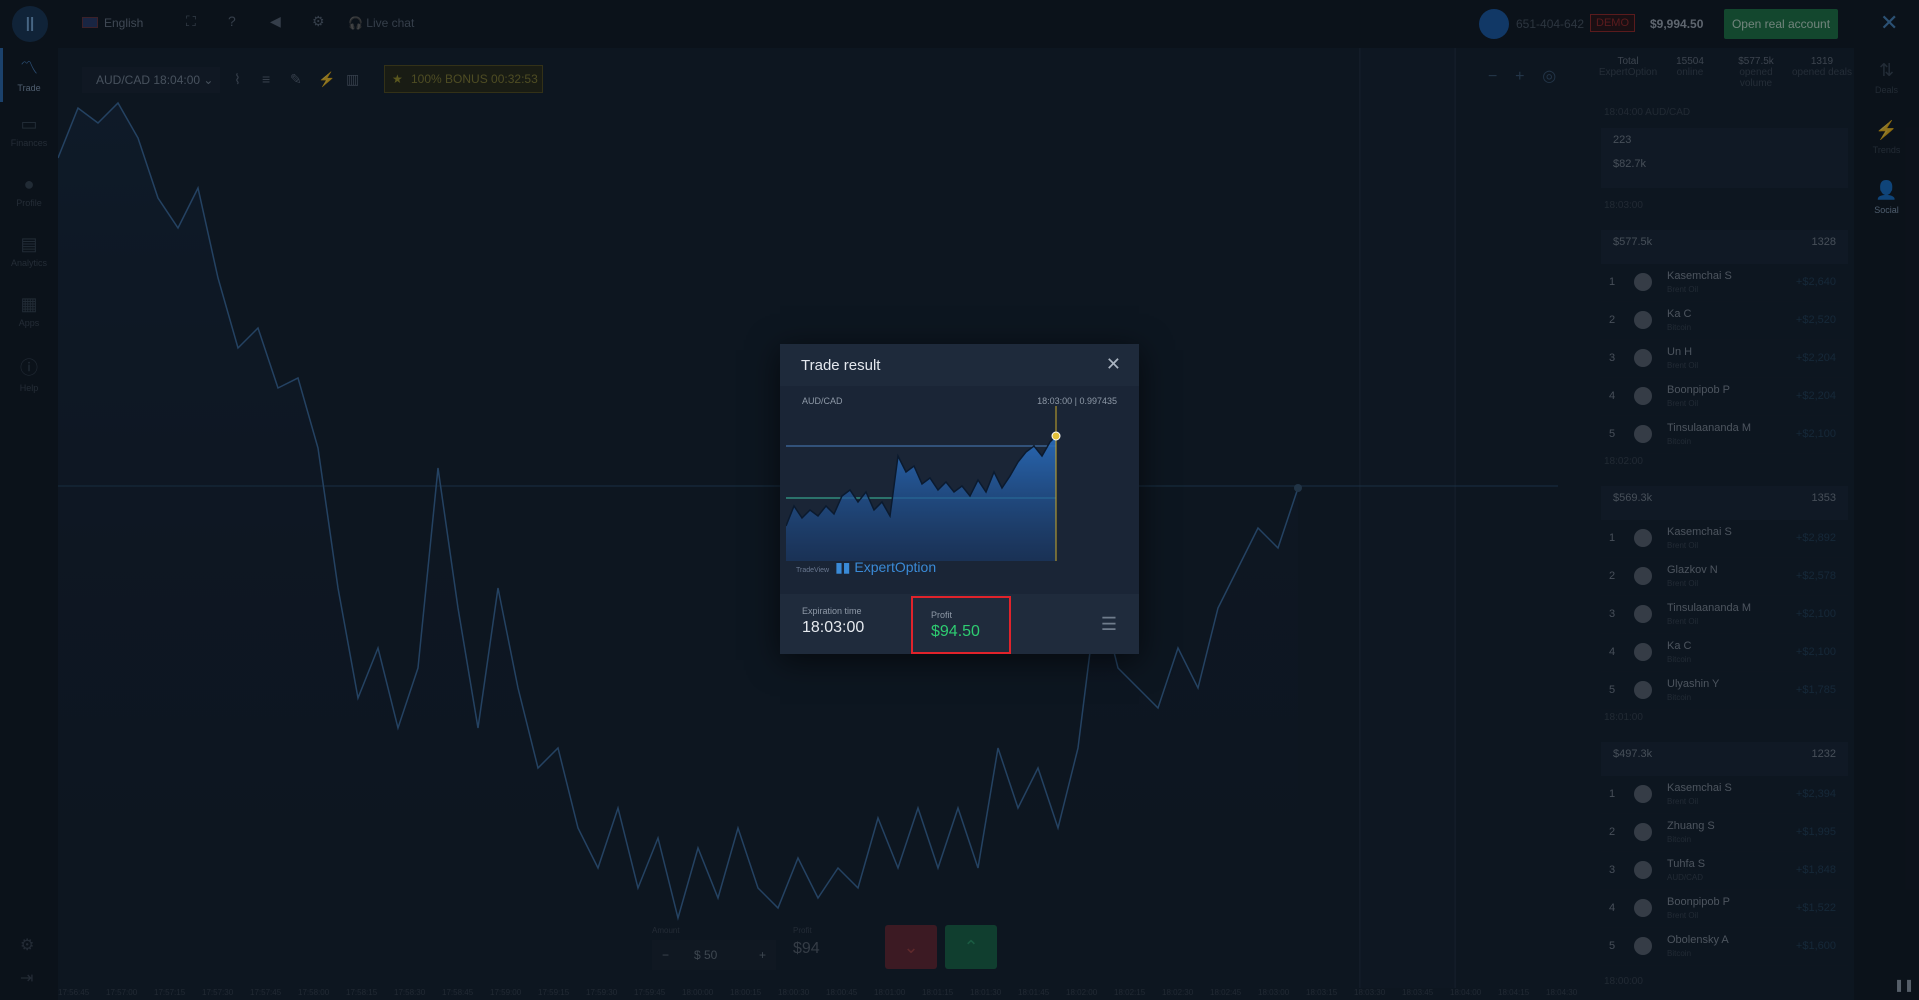  What do you see at coordinates (29, 244) in the screenshot?
I see `book-icon: ▤` at bounding box center [29, 244].